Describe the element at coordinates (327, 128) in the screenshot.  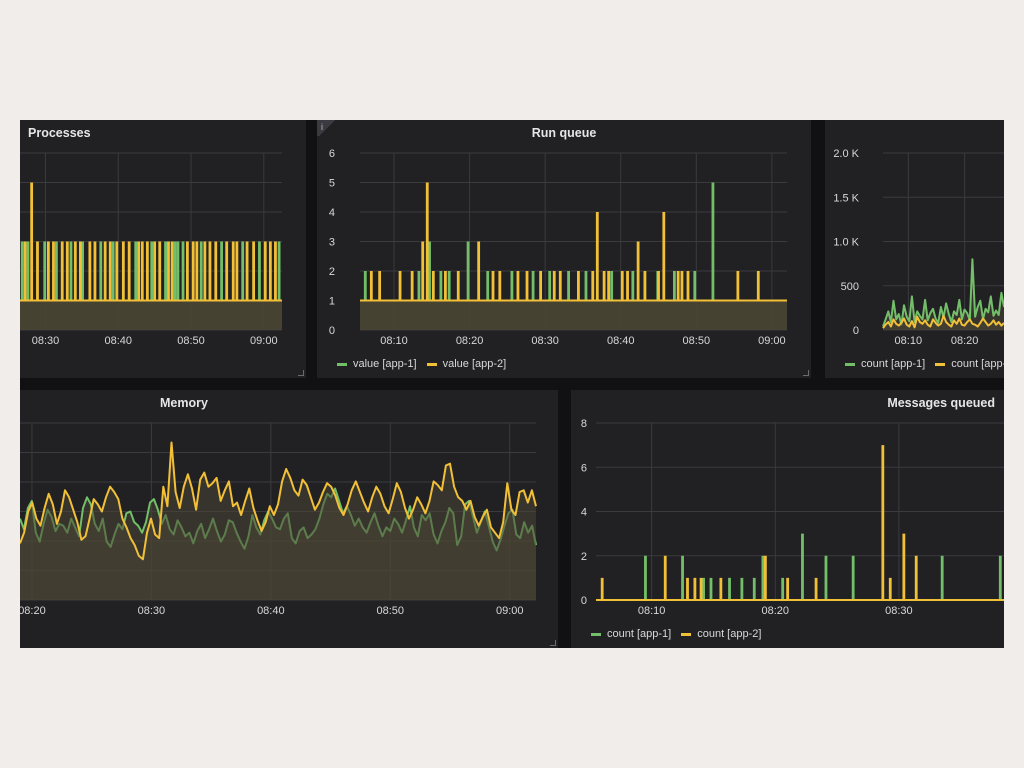
I see `info-icon: i` at that location.